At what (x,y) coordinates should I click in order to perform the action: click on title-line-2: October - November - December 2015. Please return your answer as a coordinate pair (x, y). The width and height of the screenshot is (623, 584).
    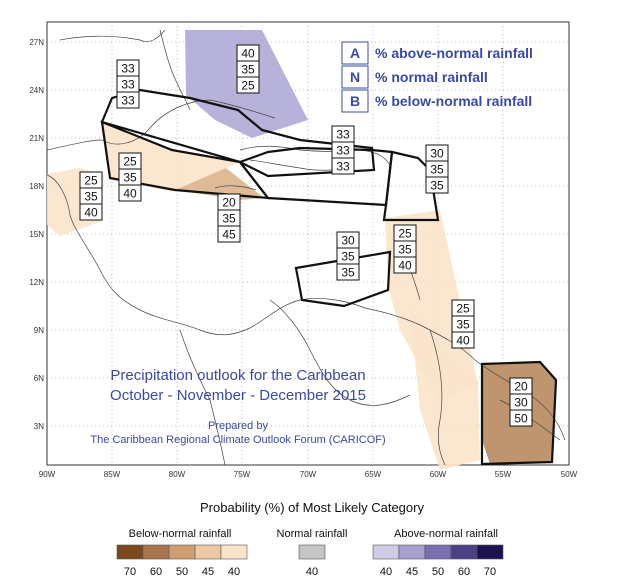
    Looking at the image, I should click on (238, 395).